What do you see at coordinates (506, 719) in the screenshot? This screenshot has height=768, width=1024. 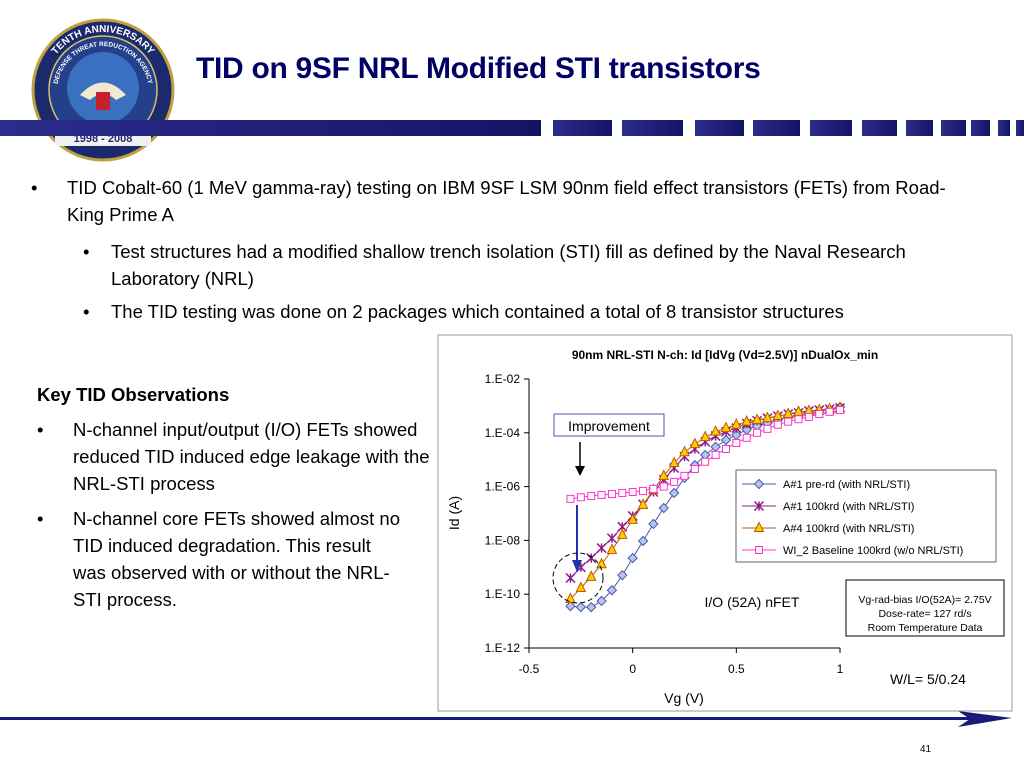 I see `footer-rule` at bounding box center [506, 719].